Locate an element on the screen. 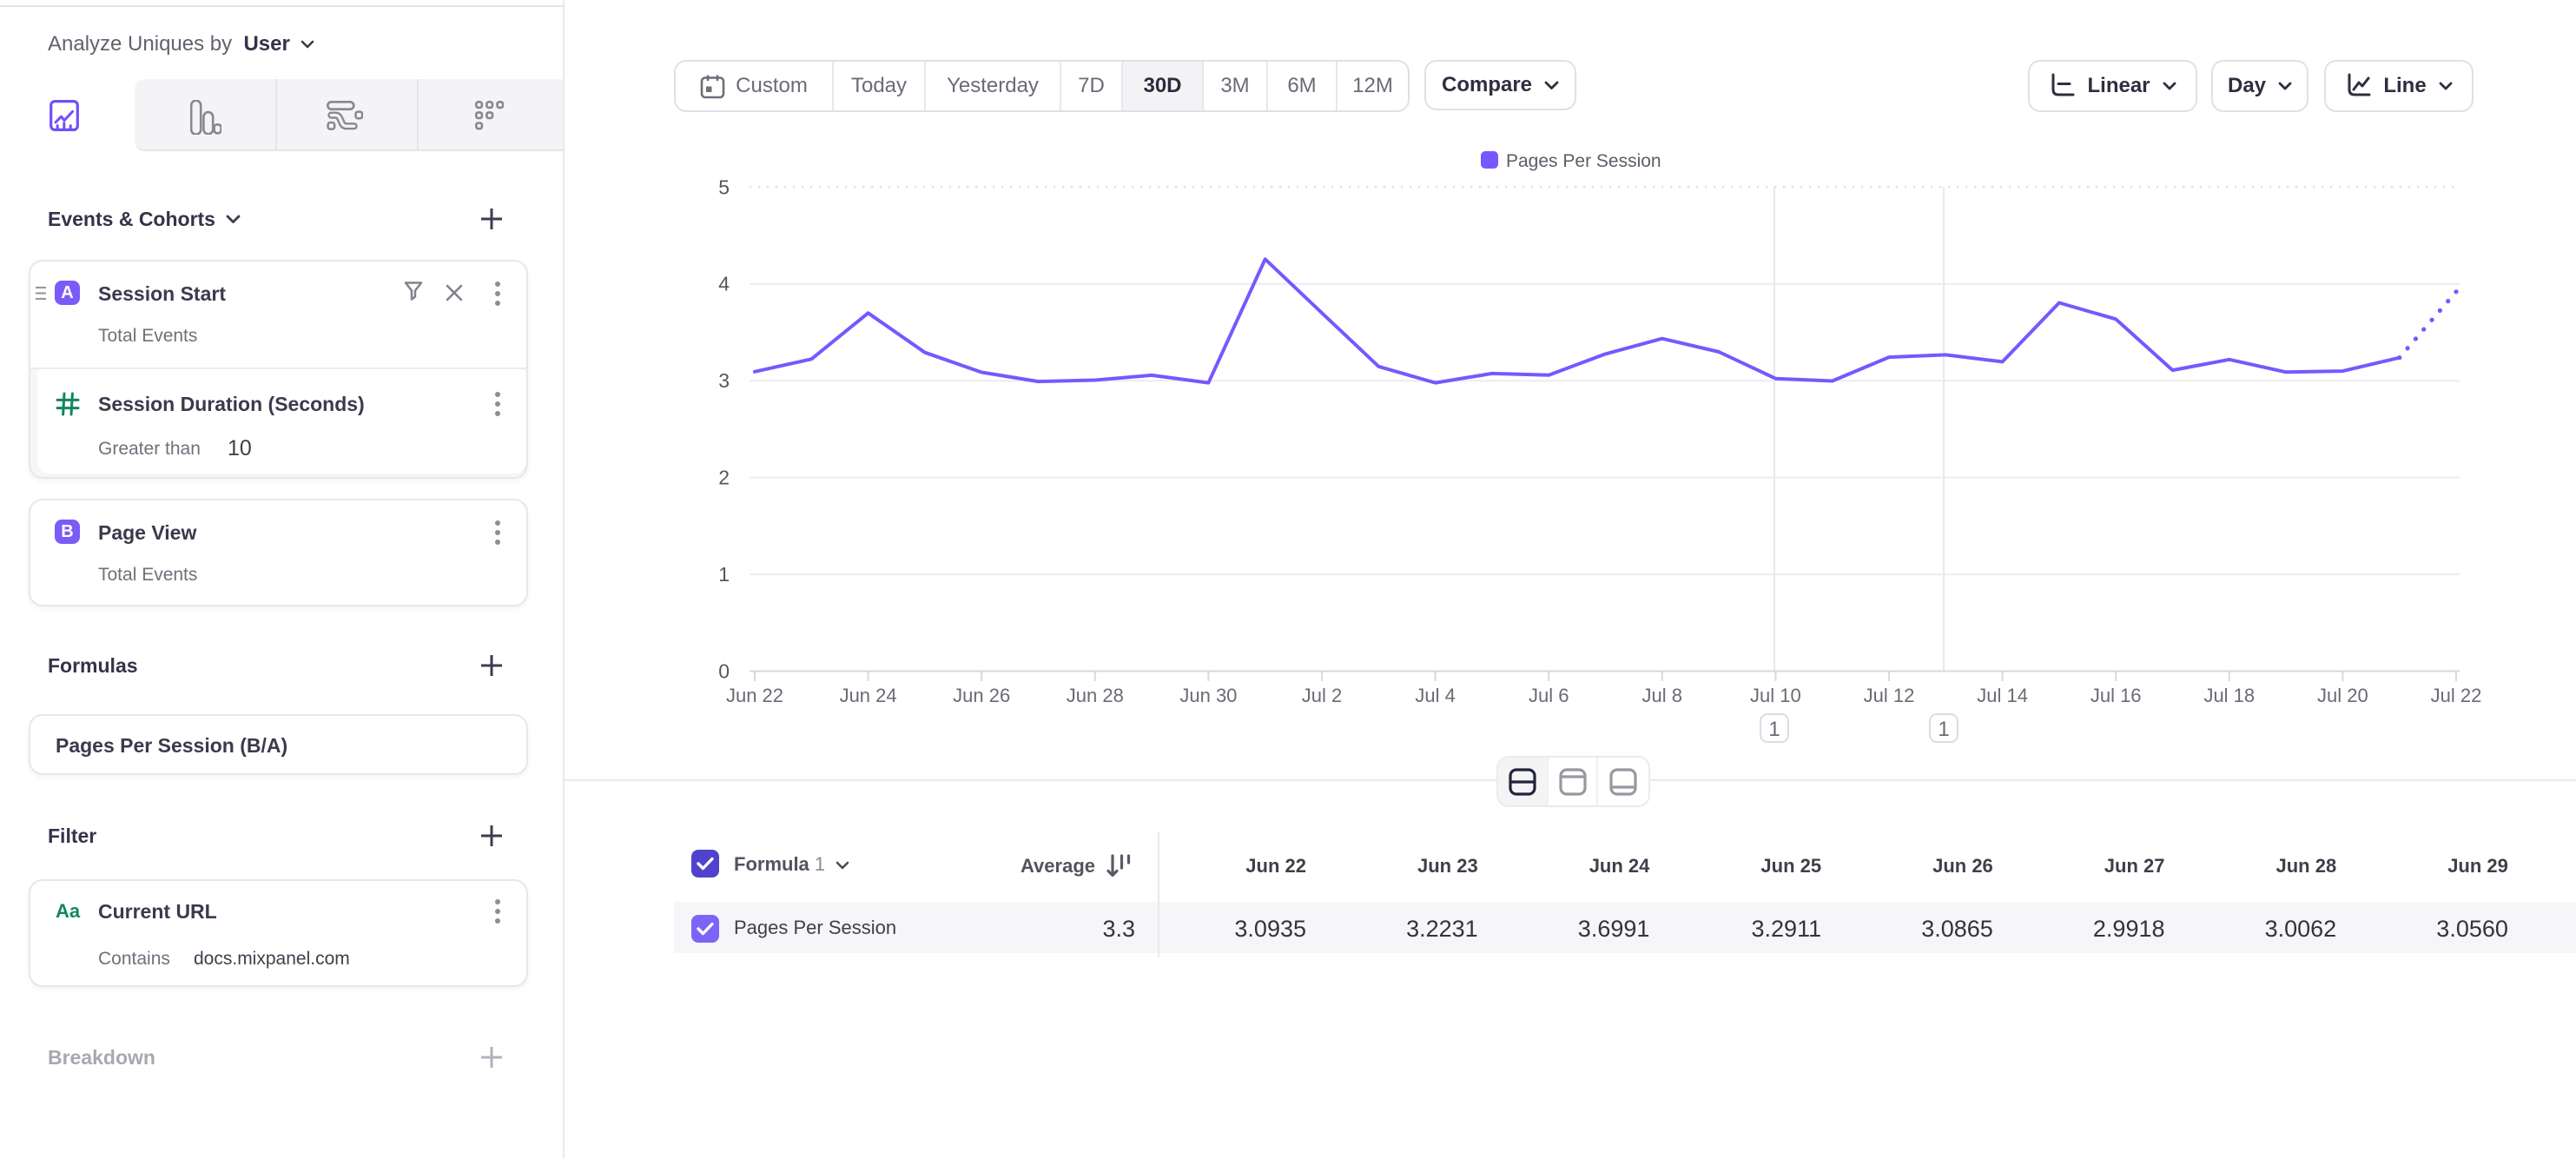  svg-text: Jul 20 is located at coordinates (2342, 695).